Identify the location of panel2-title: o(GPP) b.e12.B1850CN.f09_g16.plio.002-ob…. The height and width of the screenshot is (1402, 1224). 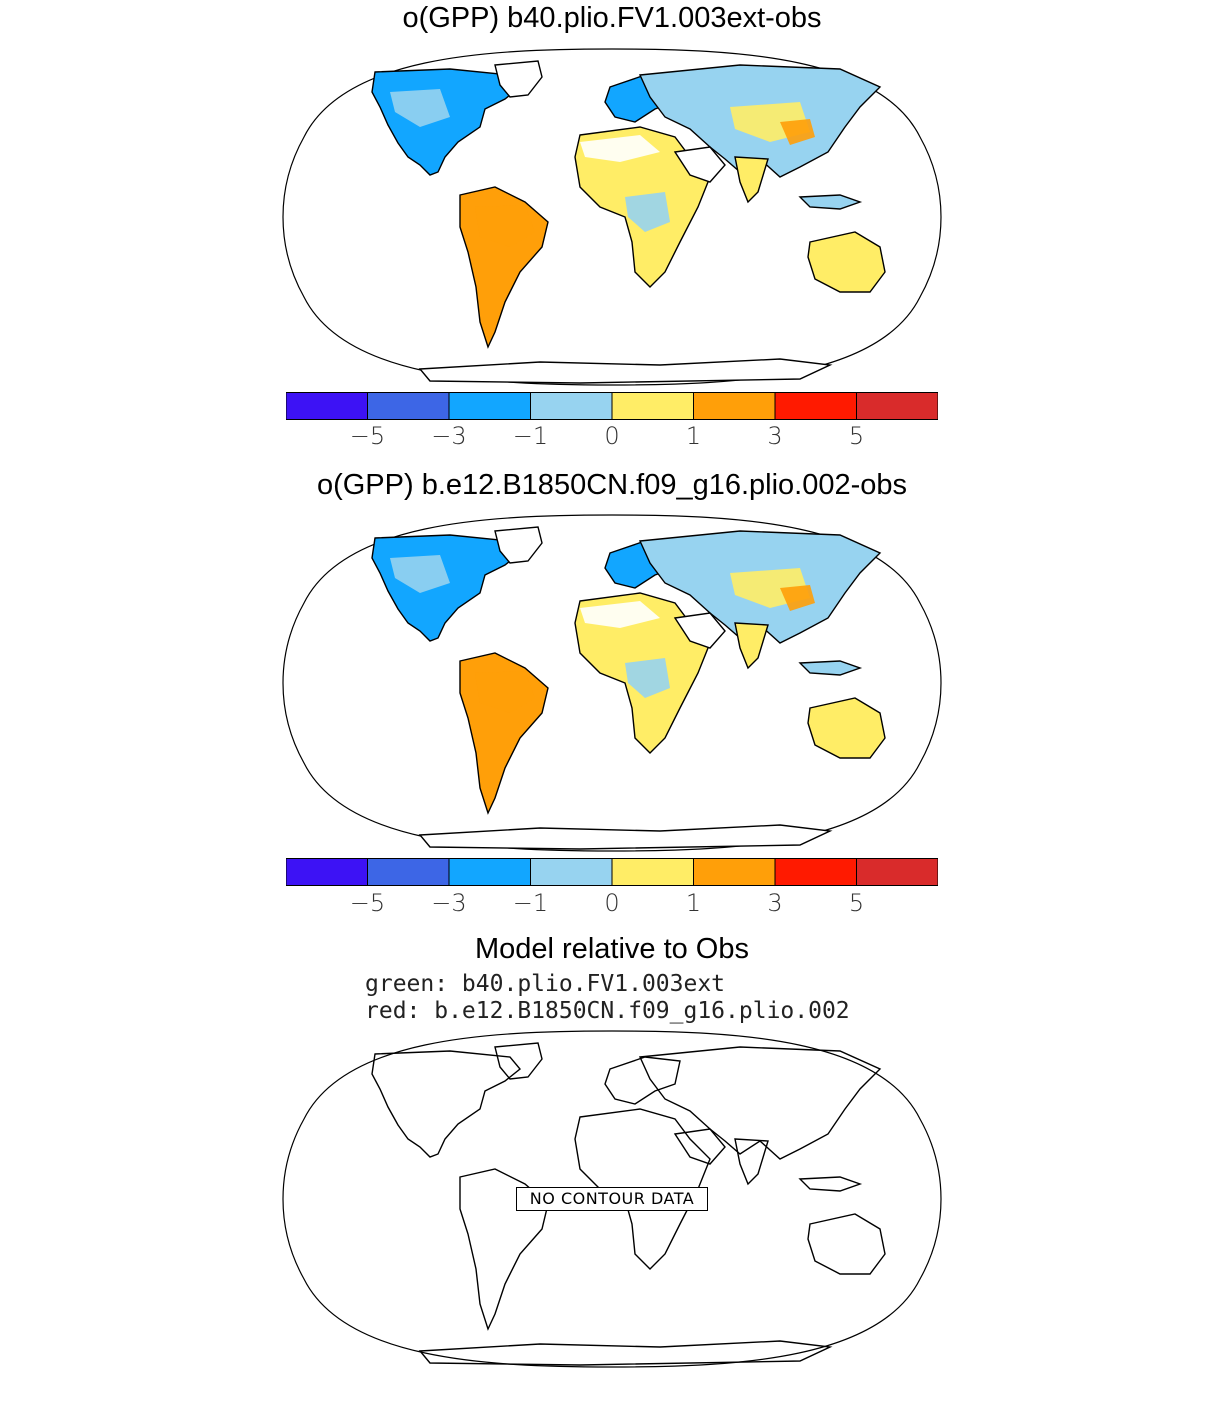
(612, 485).